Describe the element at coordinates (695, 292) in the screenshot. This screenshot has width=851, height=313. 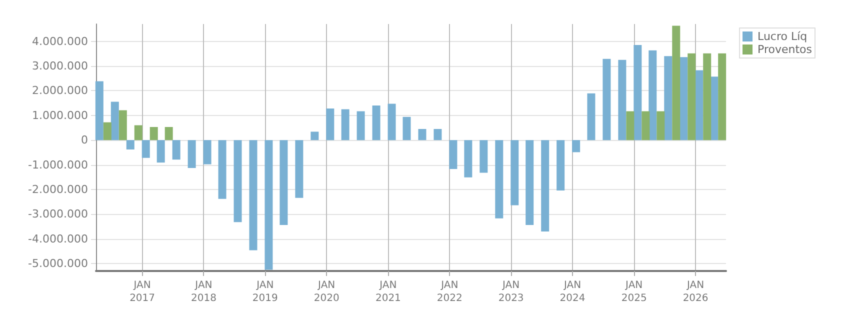
I see `x-tick-label: JAN 2026` at that location.